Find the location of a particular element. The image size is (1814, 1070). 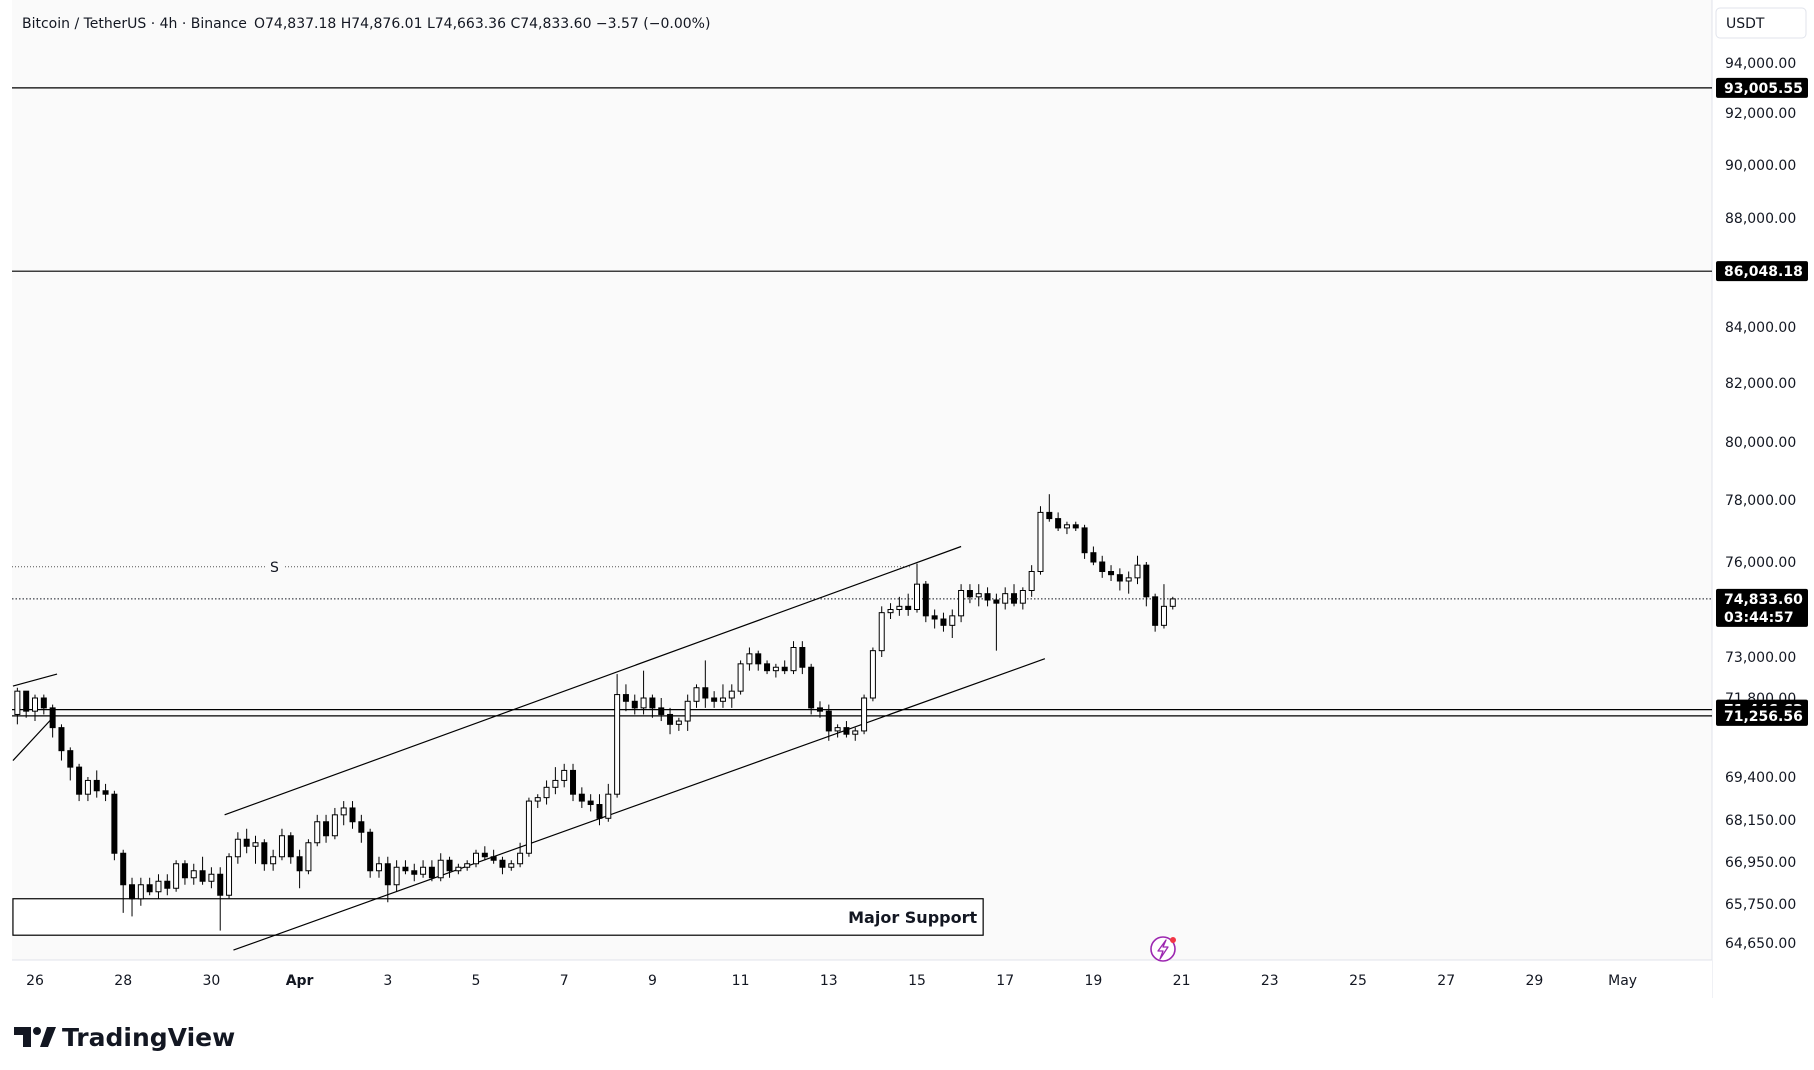

currency-button: USDT is located at coordinates (1761, 23).